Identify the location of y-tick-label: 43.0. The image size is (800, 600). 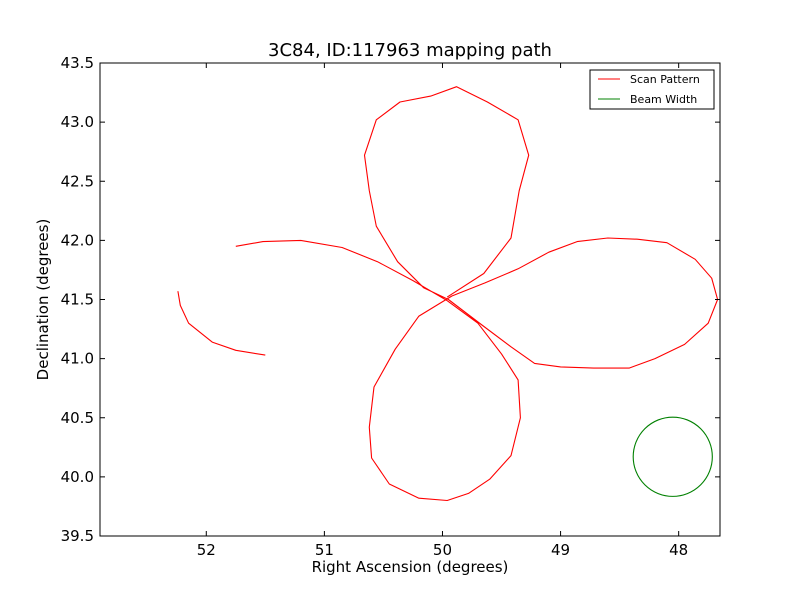
(77, 122).